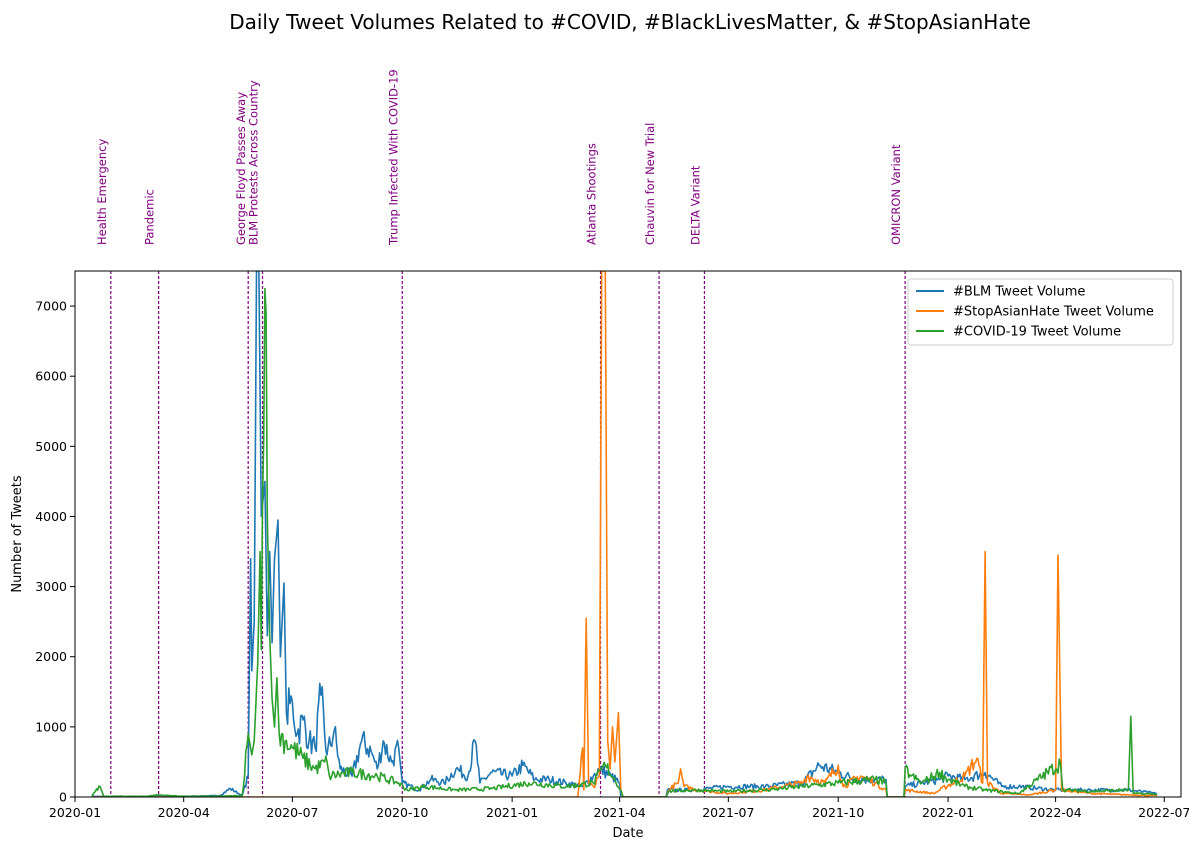  I want to click on legend-label: #COVID-19 Tweet Volume, so click(1037, 332).